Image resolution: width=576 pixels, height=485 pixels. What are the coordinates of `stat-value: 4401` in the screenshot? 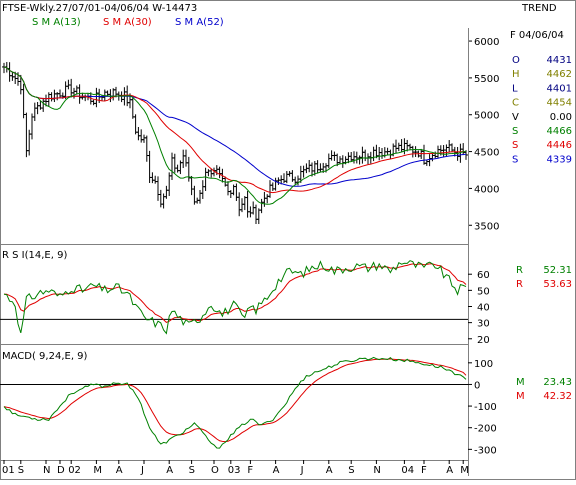 It's located at (559, 88).